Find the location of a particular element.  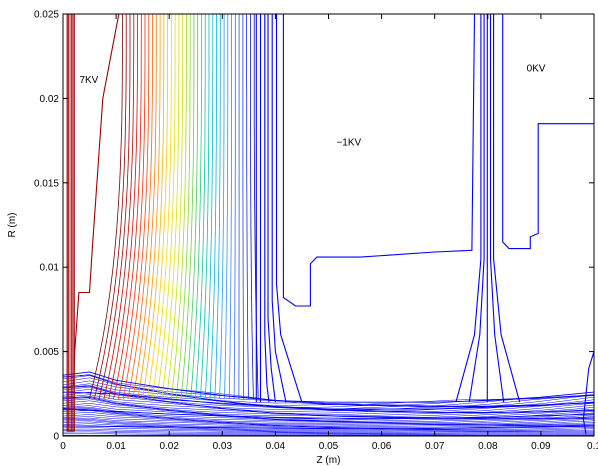

voltage-annotation: −1KV is located at coordinates (348, 143).